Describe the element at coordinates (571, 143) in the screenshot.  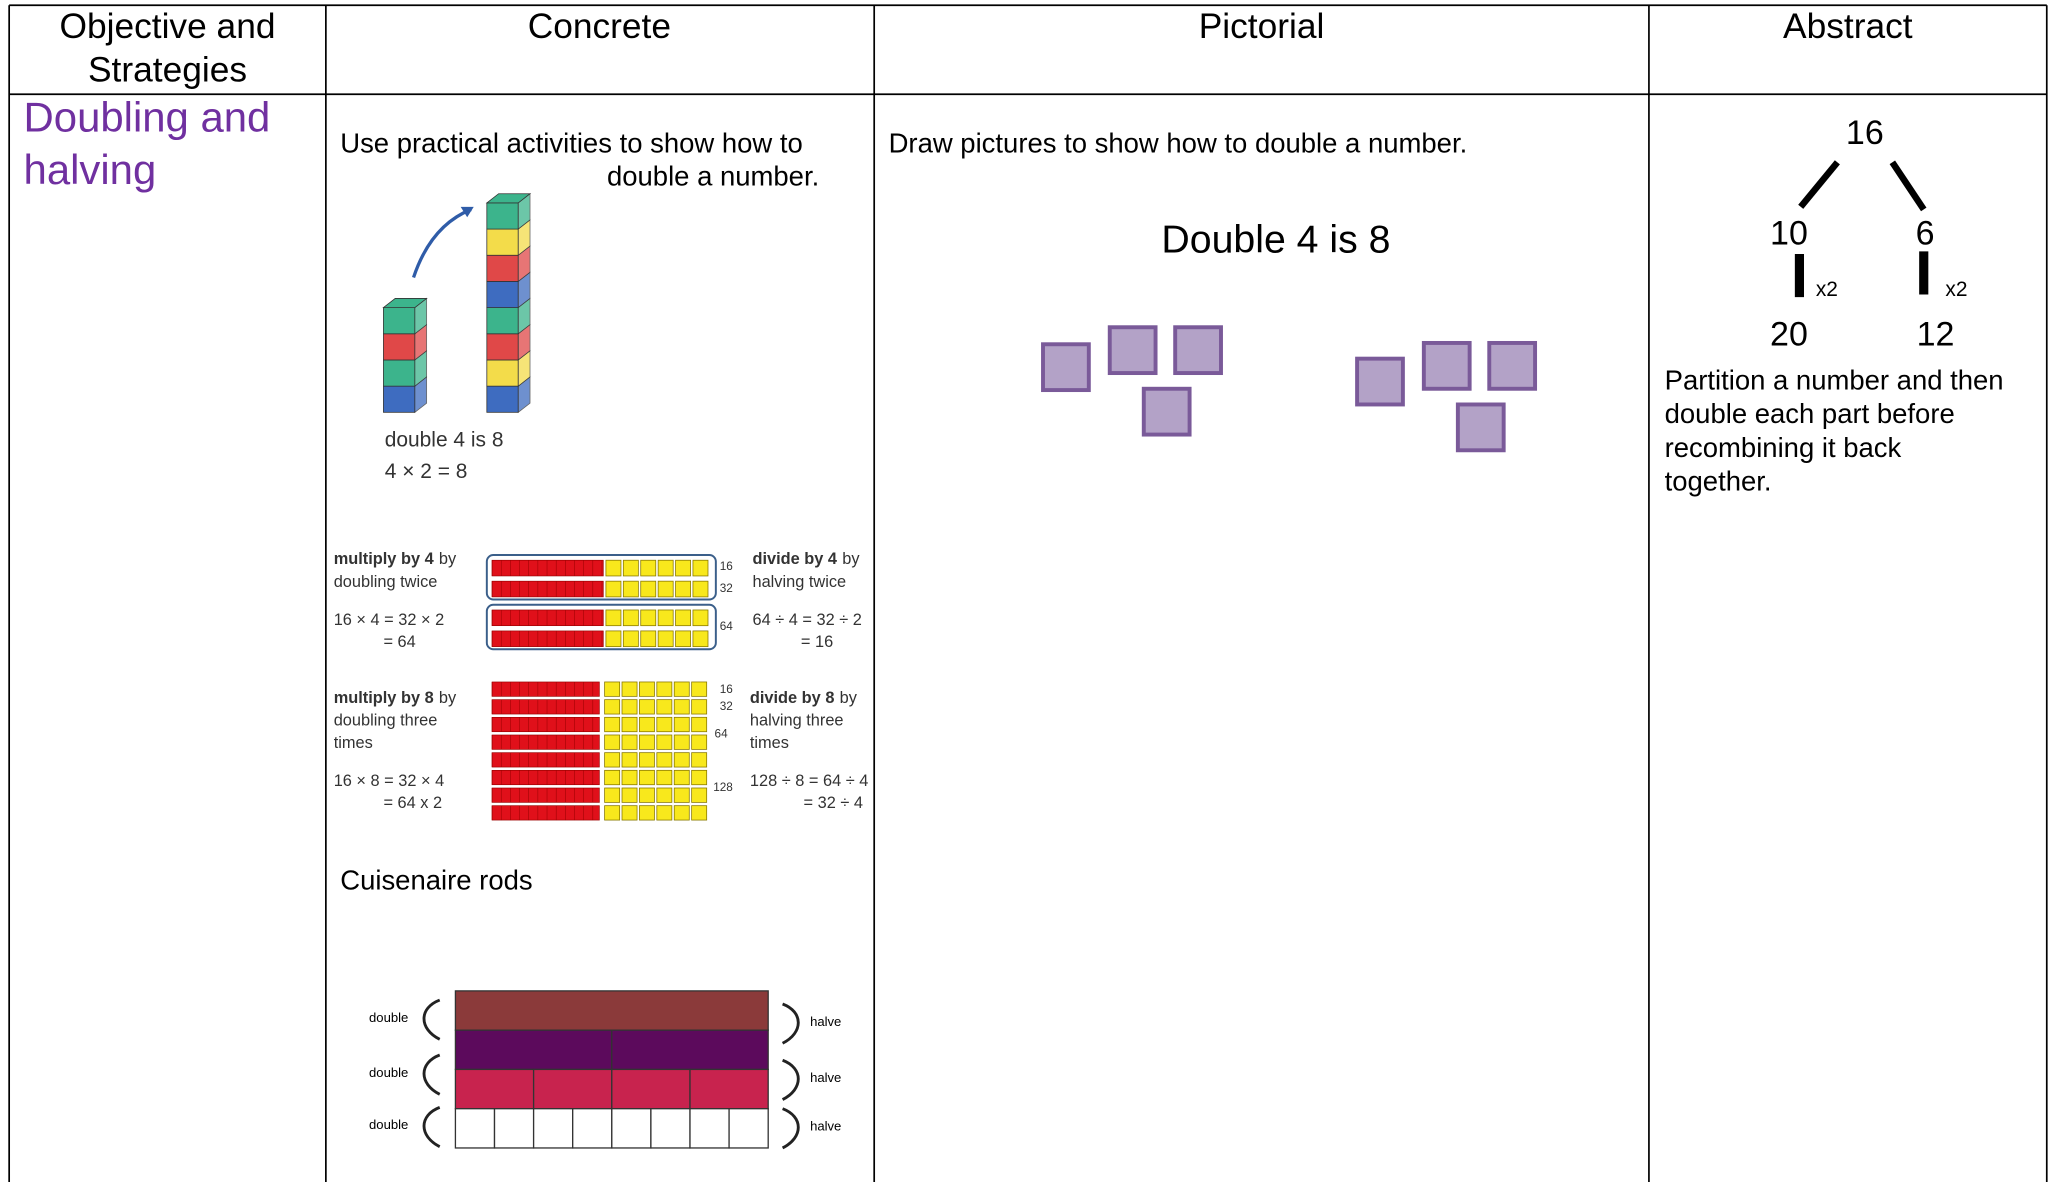
I see `concrete-intro: Use practical activities to show how to` at that location.